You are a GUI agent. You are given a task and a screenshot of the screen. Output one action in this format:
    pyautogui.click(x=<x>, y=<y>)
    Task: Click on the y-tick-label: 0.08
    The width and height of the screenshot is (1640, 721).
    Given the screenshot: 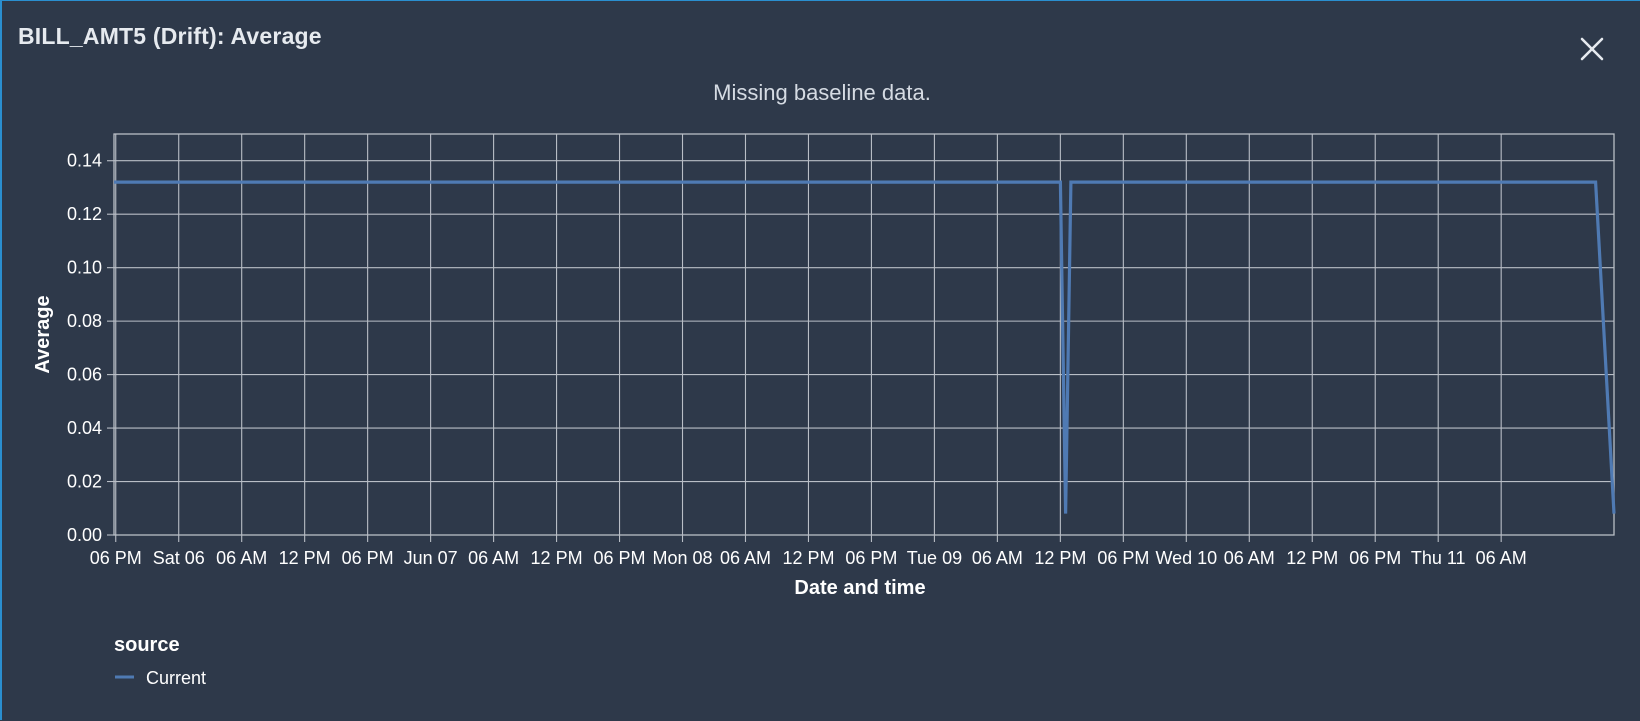 What is the action you would take?
    pyautogui.click(x=84, y=321)
    